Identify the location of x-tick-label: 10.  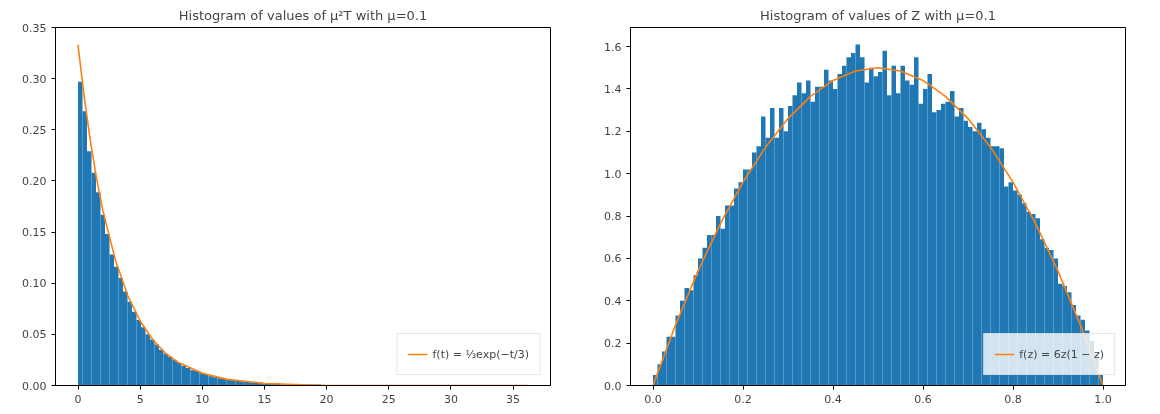
(202, 399).